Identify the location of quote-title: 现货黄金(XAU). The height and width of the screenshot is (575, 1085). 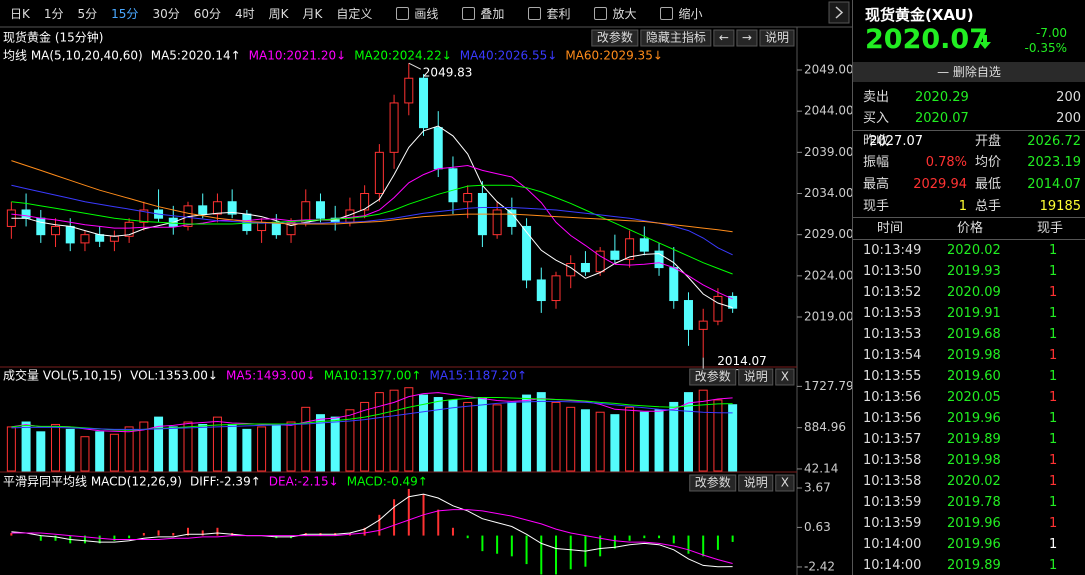
(919, 15).